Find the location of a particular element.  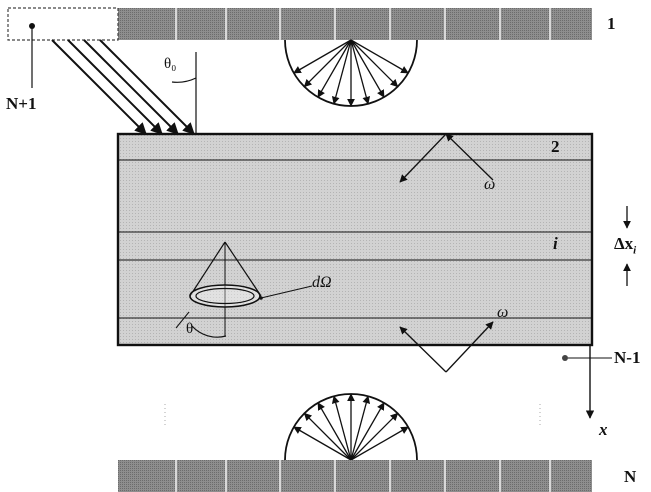

label-x-axis: x is located at coordinates (603, 429).